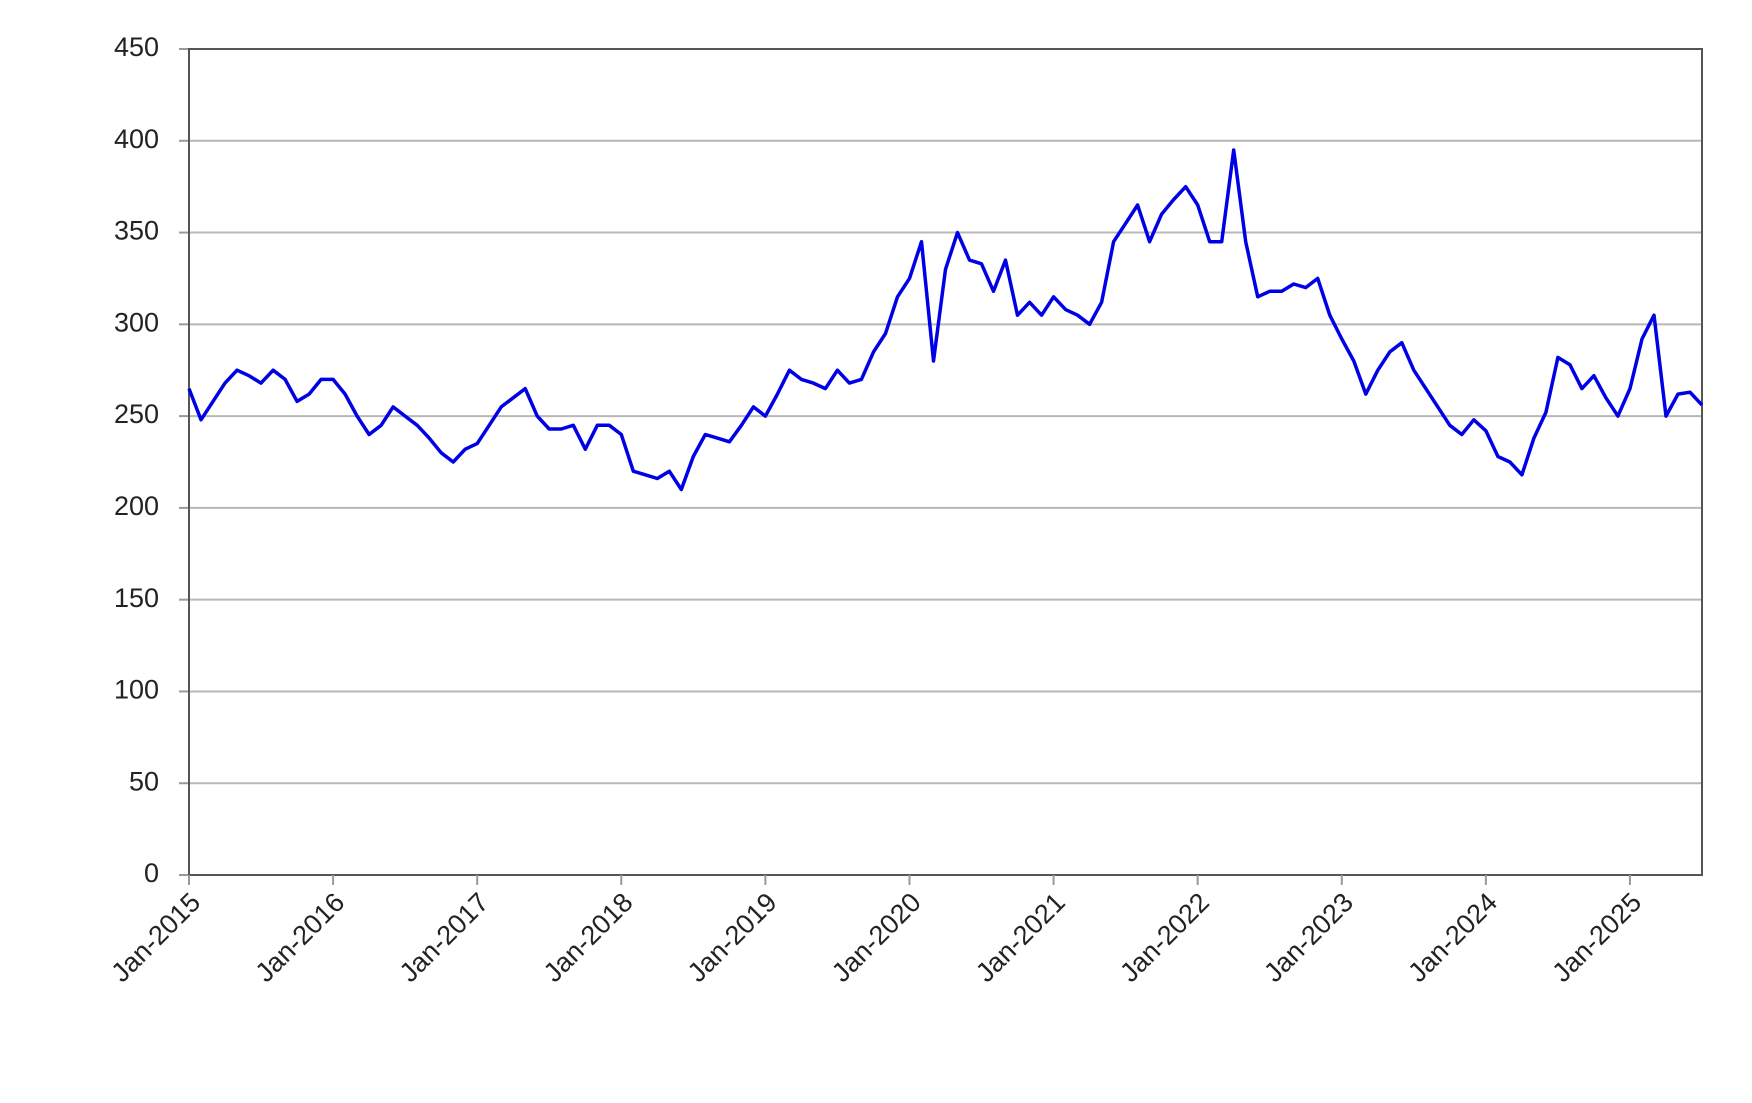  What do you see at coordinates (136, 690) in the screenshot?
I see `y-tick-label: 100` at bounding box center [136, 690].